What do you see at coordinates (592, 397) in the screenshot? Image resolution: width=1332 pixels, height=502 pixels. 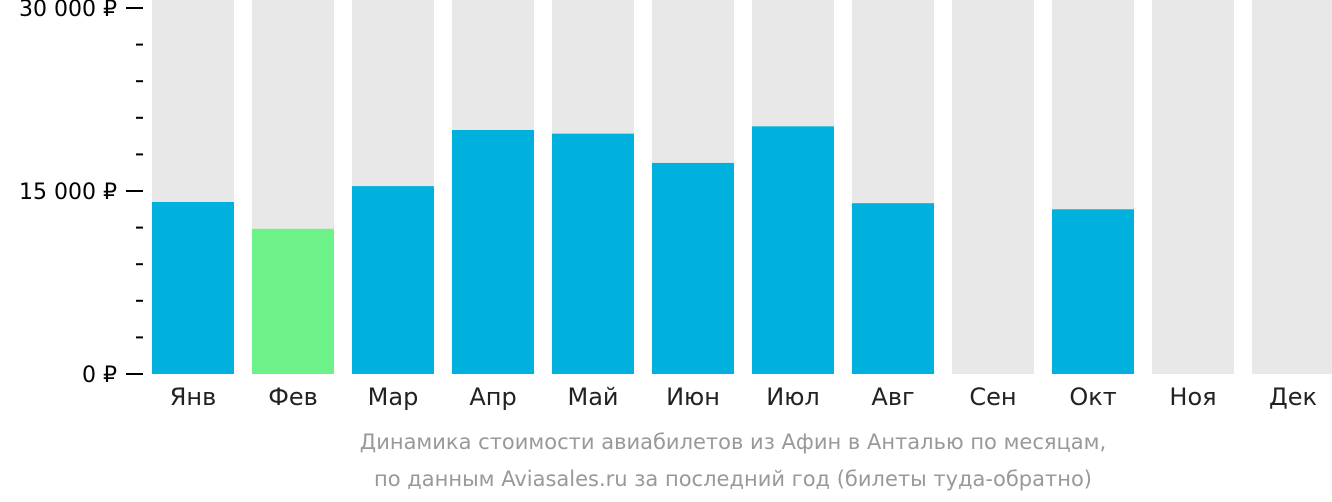 I see `x-tick-label-5: Май` at bounding box center [592, 397].